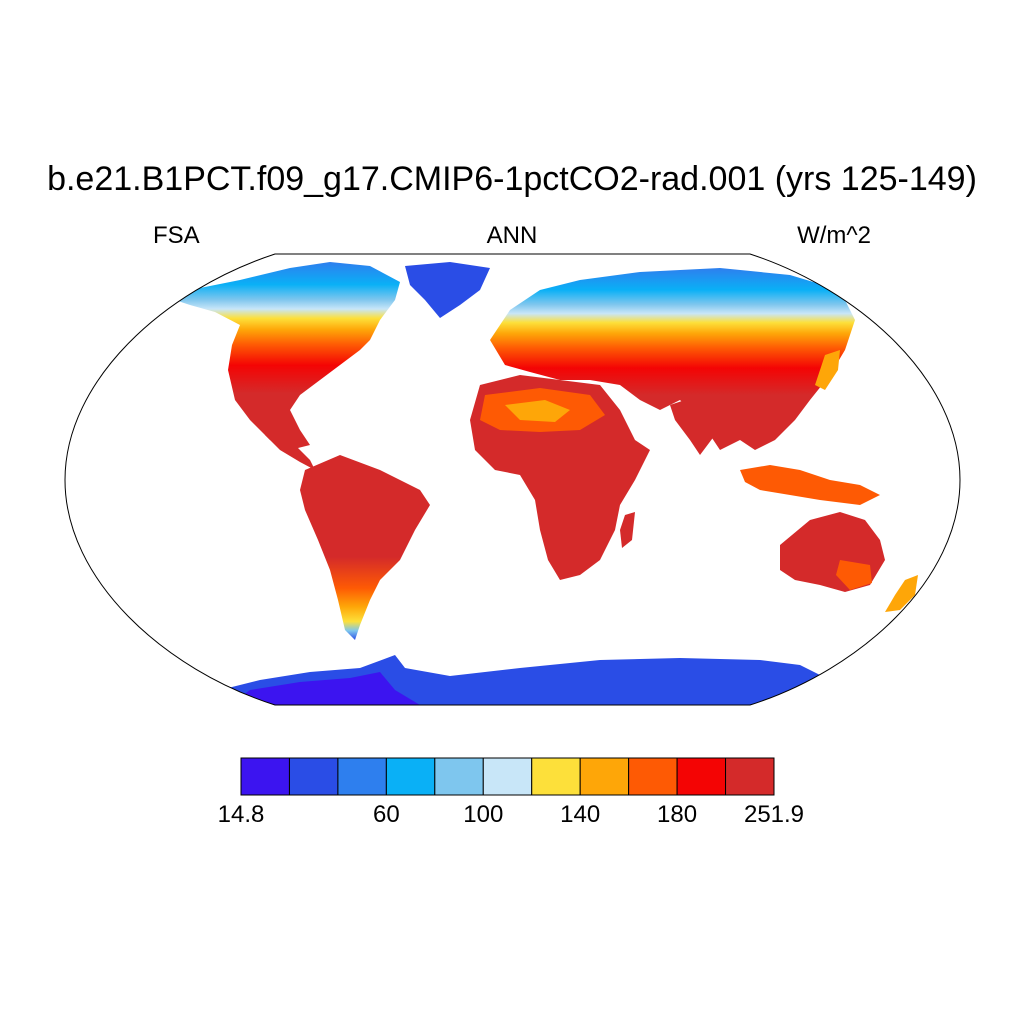  Describe the element at coordinates (512, 235) in the screenshot. I see `season-label: ANN` at that location.